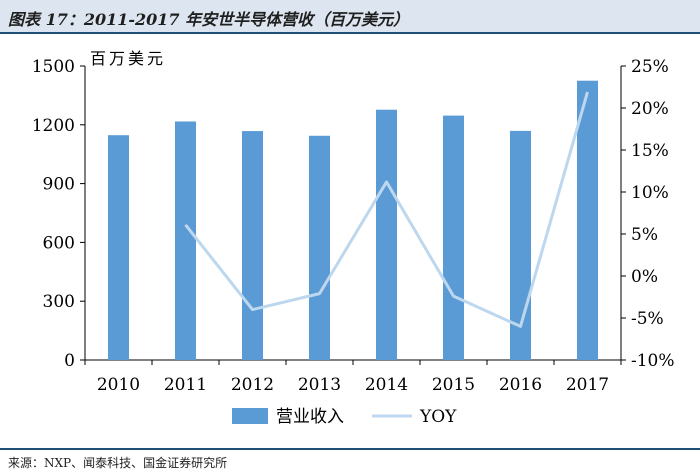  What do you see at coordinates (252, 385) in the screenshot?
I see `x-tick-label: 2012` at bounding box center [252, 385].